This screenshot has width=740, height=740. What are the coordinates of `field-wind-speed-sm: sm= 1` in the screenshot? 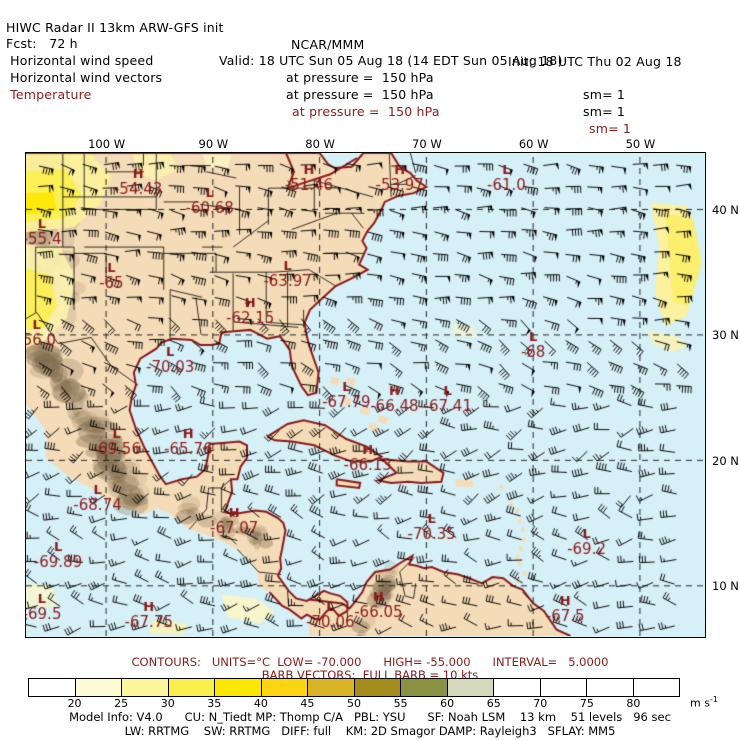 It's located at (604, 94).